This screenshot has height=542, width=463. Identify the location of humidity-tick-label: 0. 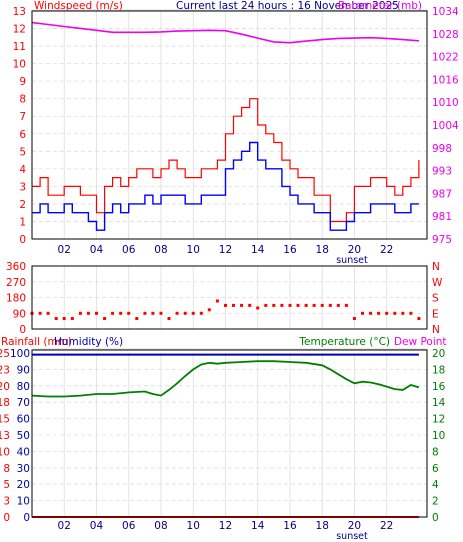
(26, 518).